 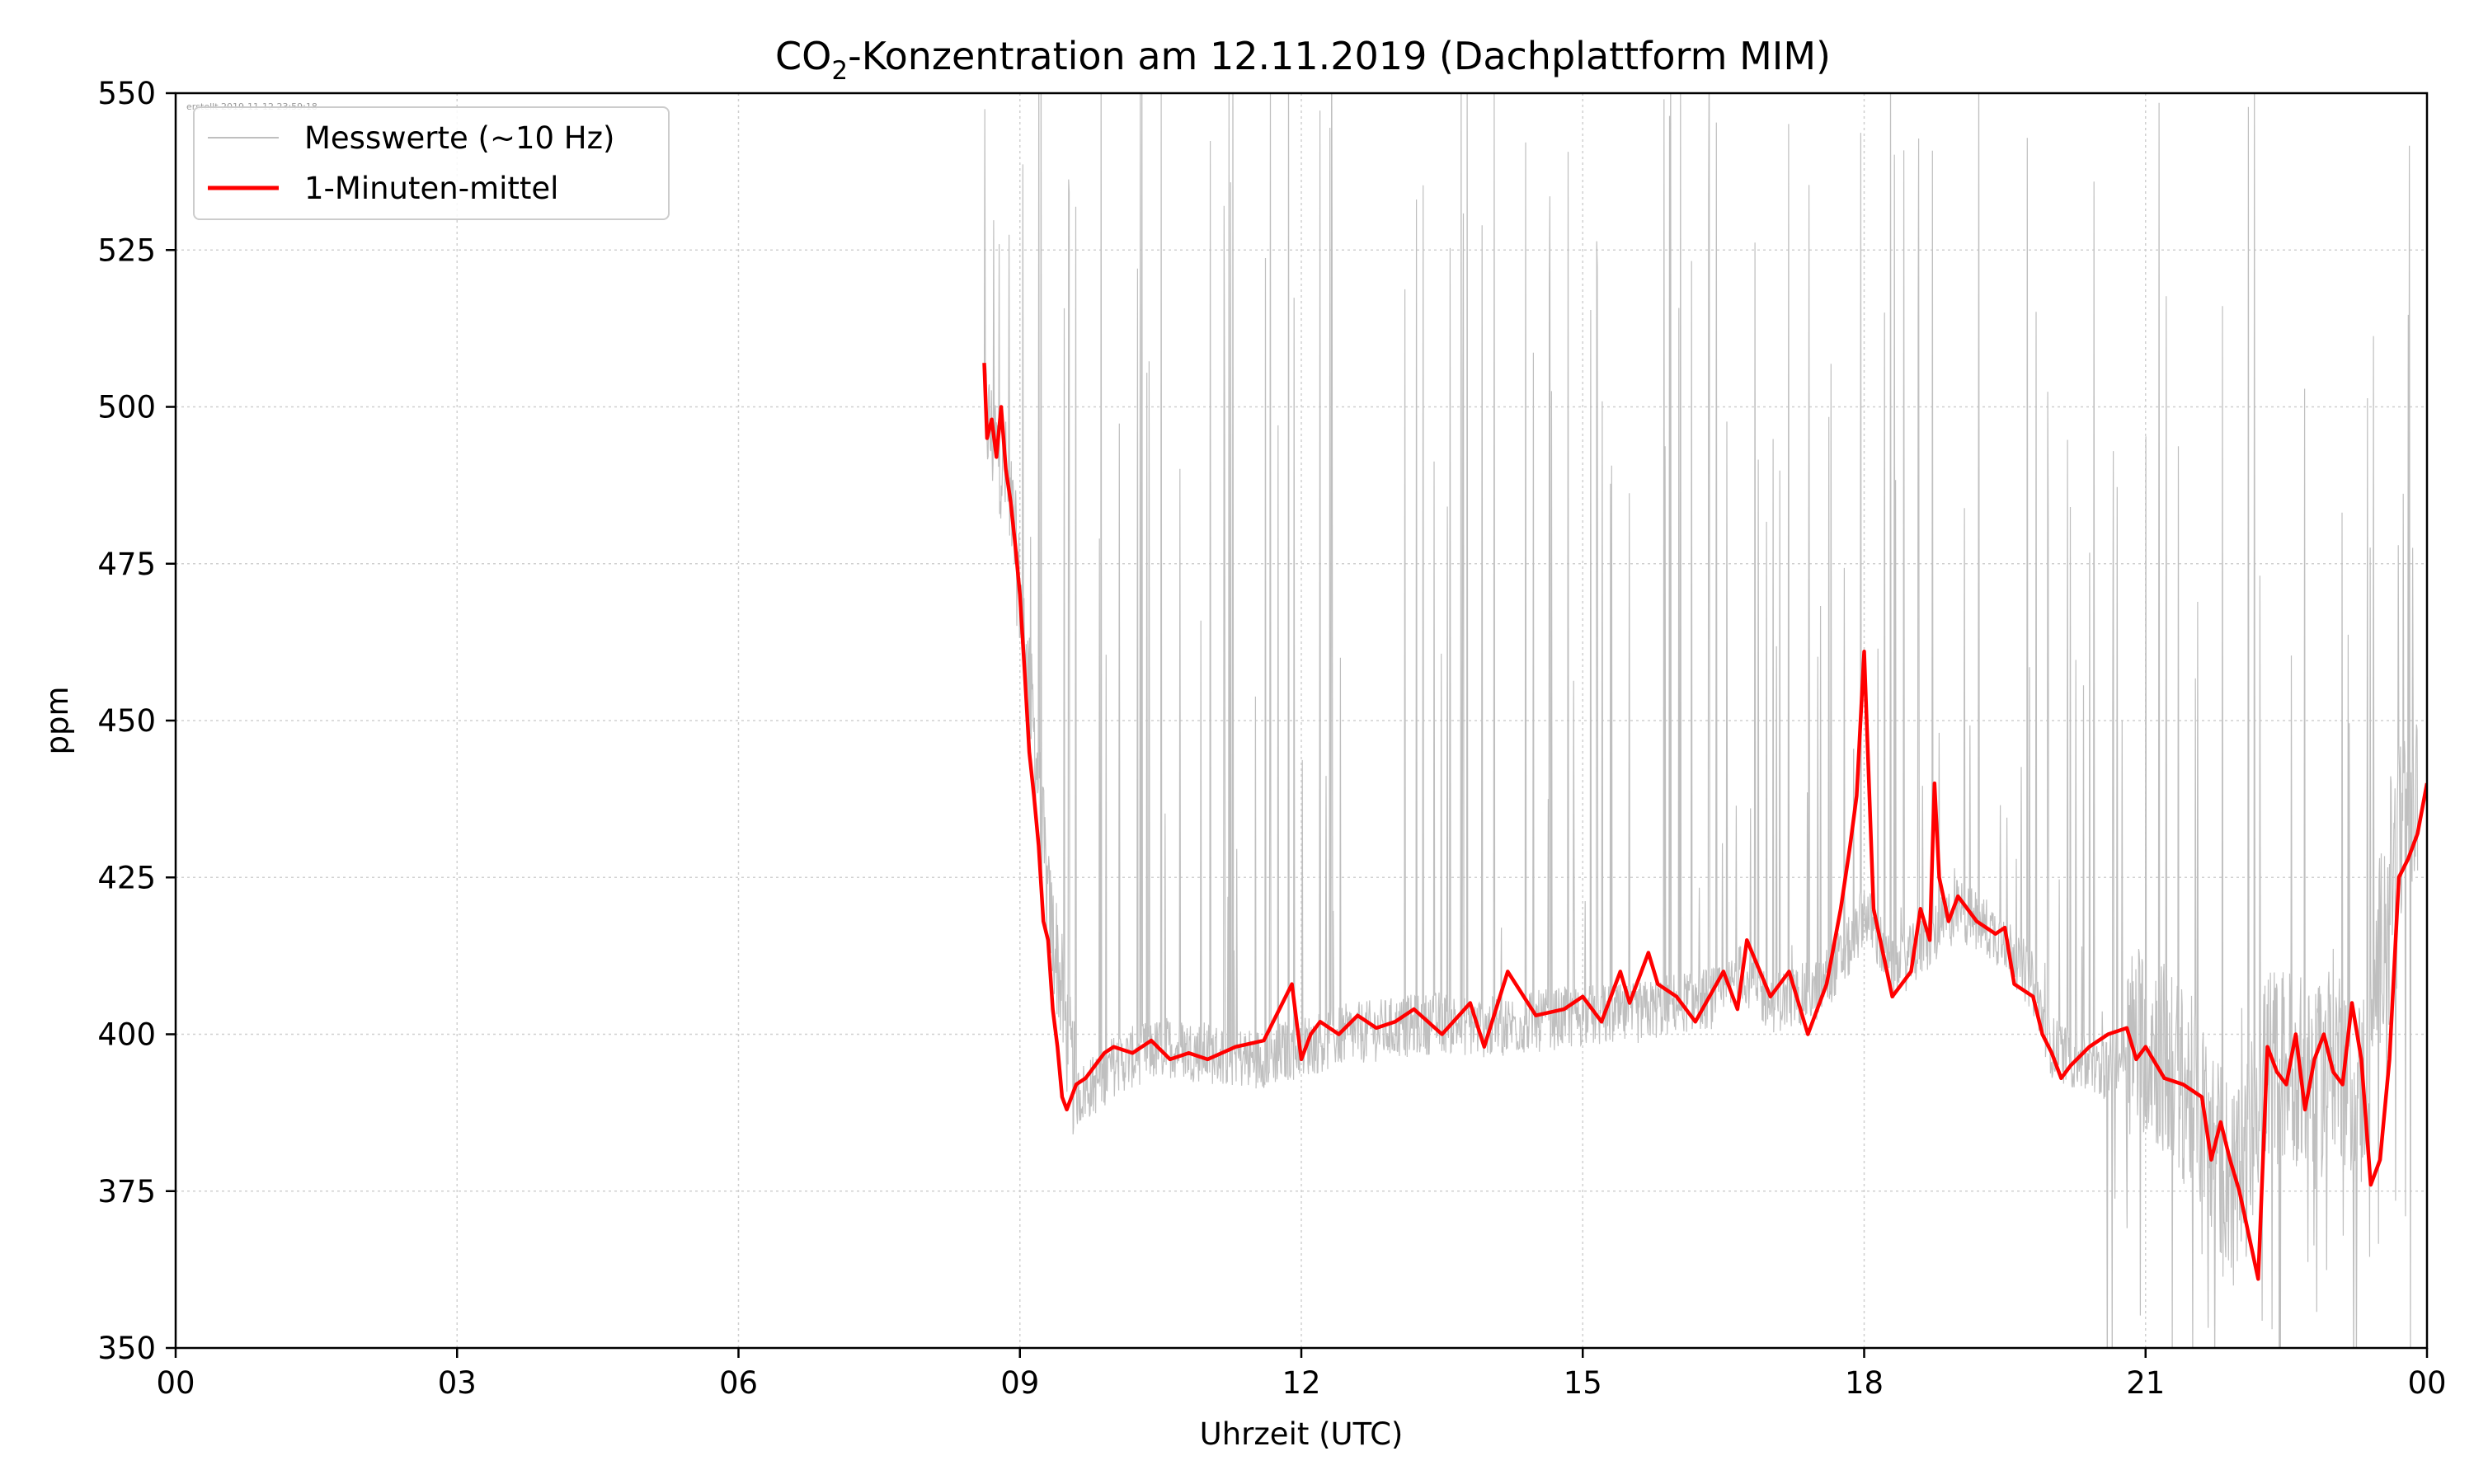 What do you see at coordinates (738, 1383) in the screenshot?
I see `x-tick-label: 06` at bounding box center [738, 1383].